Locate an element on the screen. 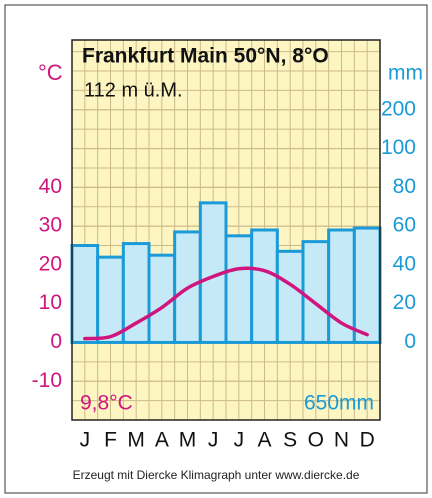 This screenshot has width=432, height=498. y-tick-label: 10 is located at coordinates (50, 302).